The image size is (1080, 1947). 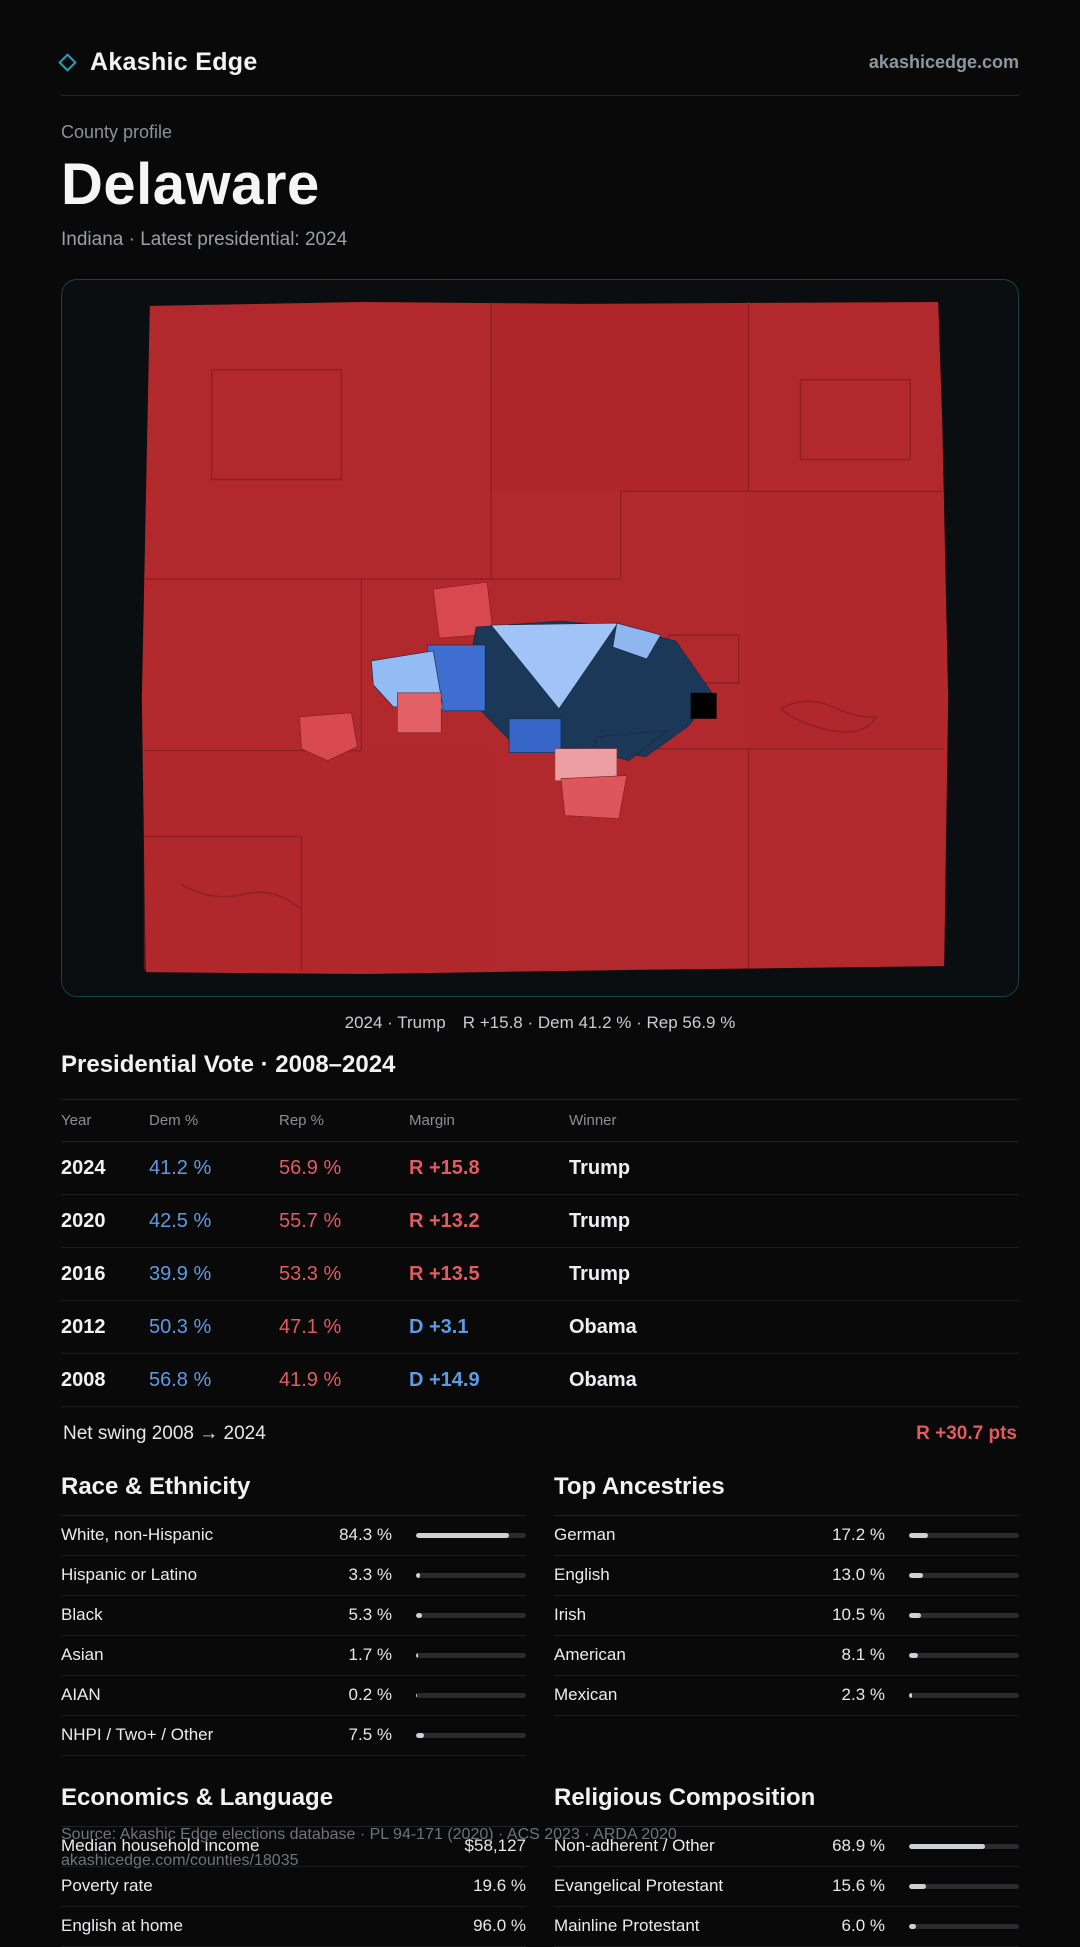 What do you see at coordinates (786, 1494) in the screenshot?
I see `ancestries-title: Top Ancestries` at bounding box center [786, 1494].